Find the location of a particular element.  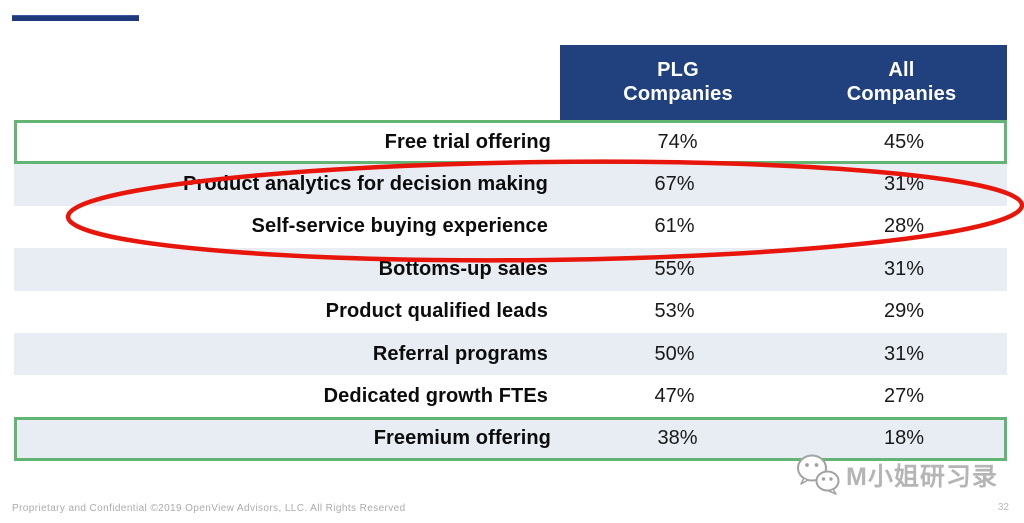

table-row-referral-programs: Referral programs 50% 31% is located at coordinates (510, 354).